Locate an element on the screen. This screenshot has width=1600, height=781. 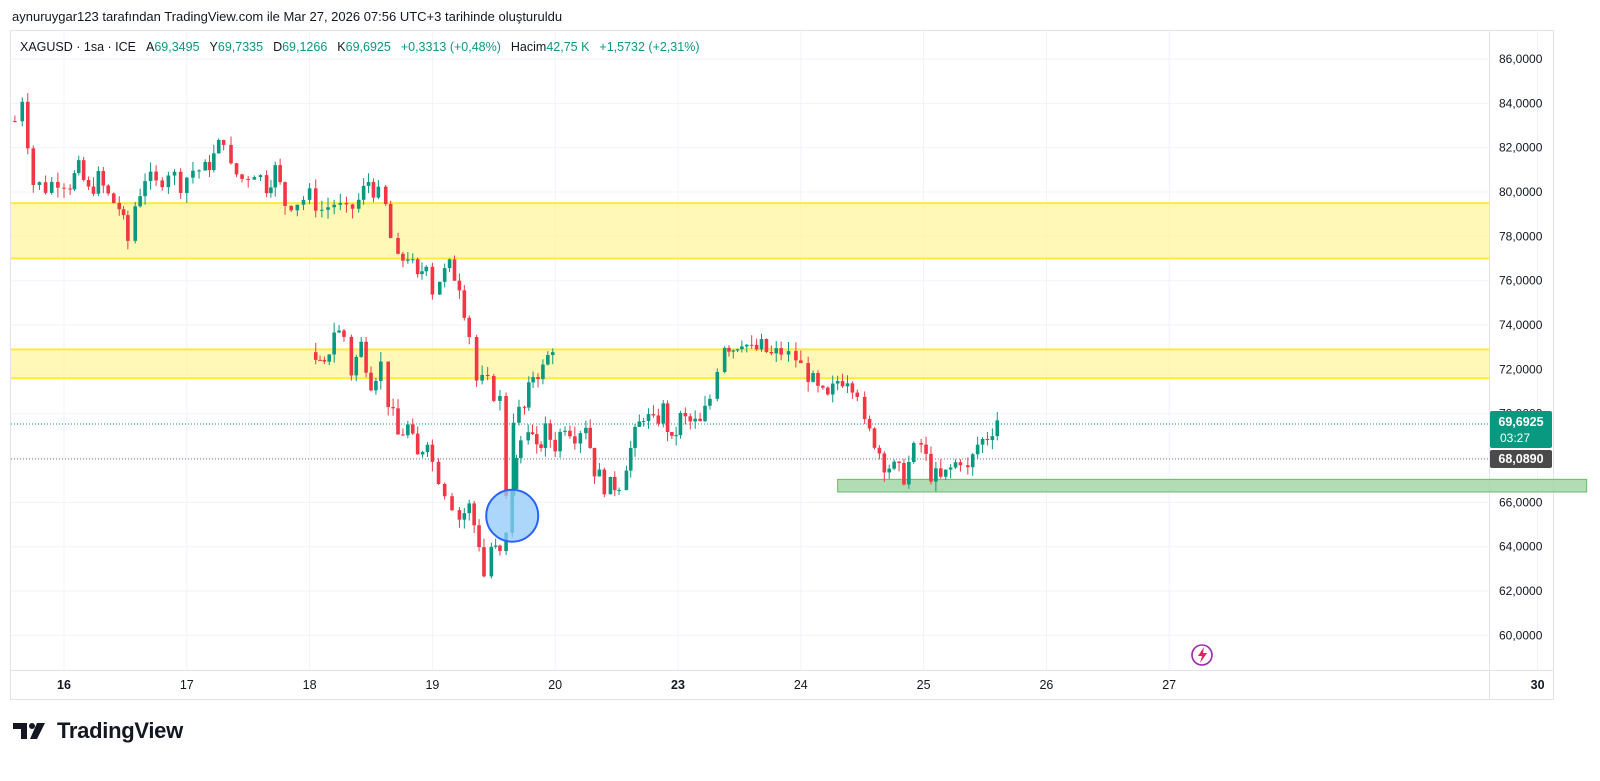
annotation-layer is located at coordinates (849, 577).